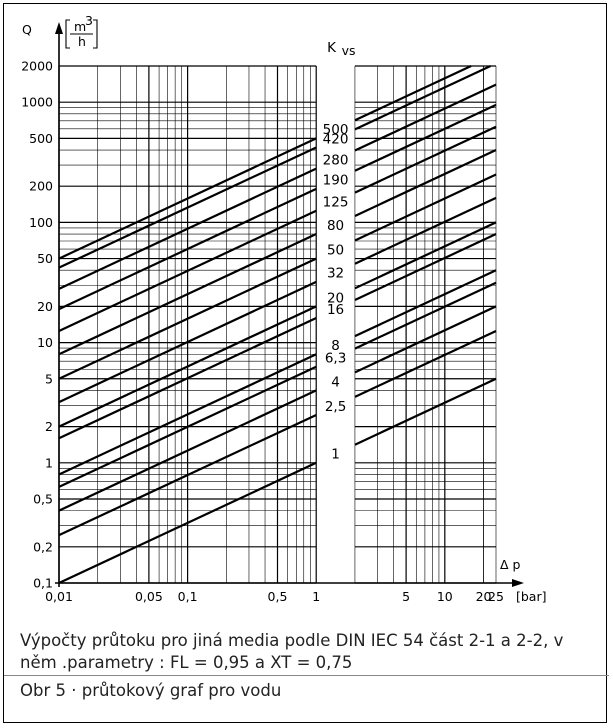 The height and width of the screenshot is (728, 613). Describe the element at coordinates (349, 50) in the screenshot. I see `kvs-header-sub: vs` at that location.